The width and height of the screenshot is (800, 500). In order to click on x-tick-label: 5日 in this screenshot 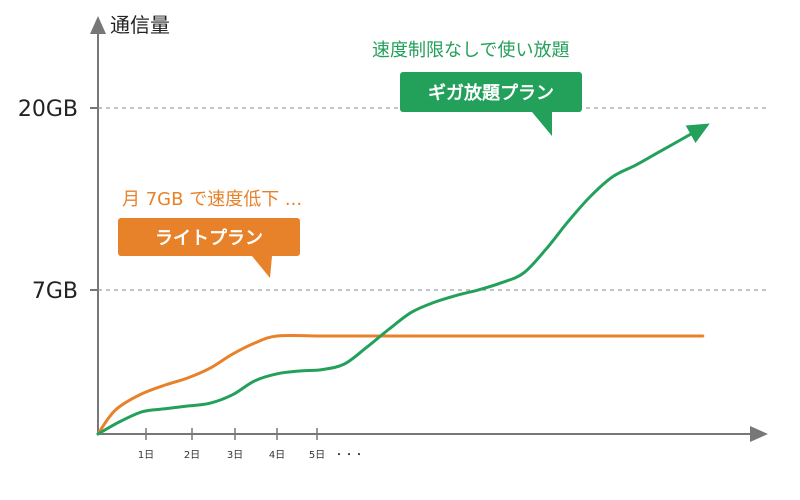, I will do `click(317, 455)`.